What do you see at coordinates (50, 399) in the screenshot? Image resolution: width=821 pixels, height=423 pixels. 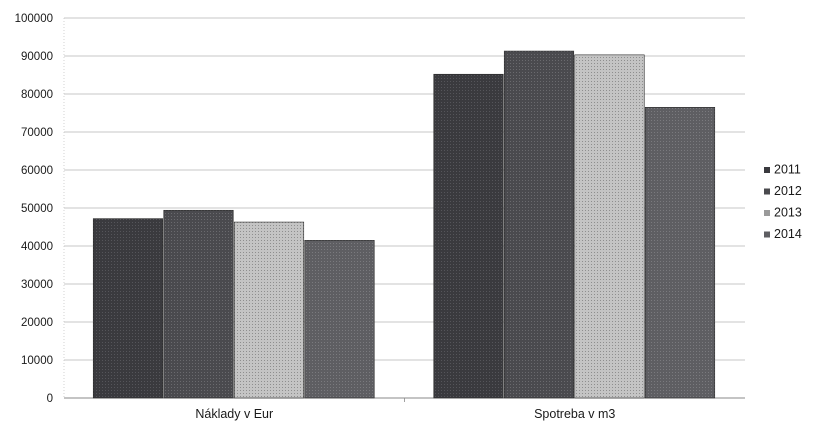 I see `y-tick-label: 0` at bounding box center [50, 399].